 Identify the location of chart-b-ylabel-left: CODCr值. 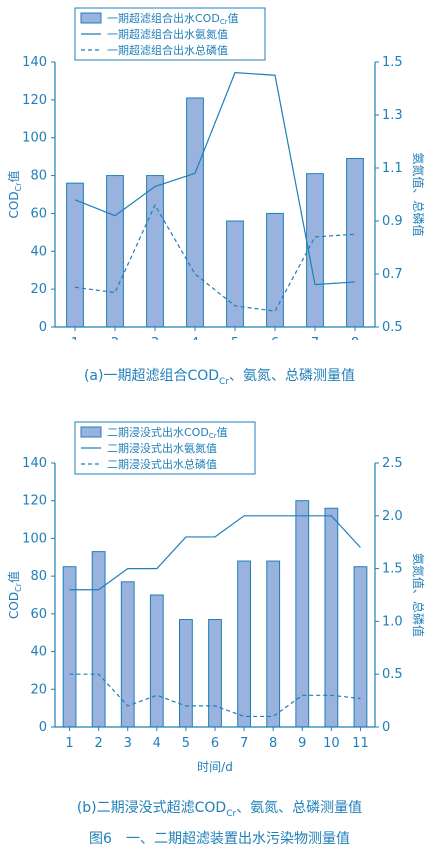
(14, 595).